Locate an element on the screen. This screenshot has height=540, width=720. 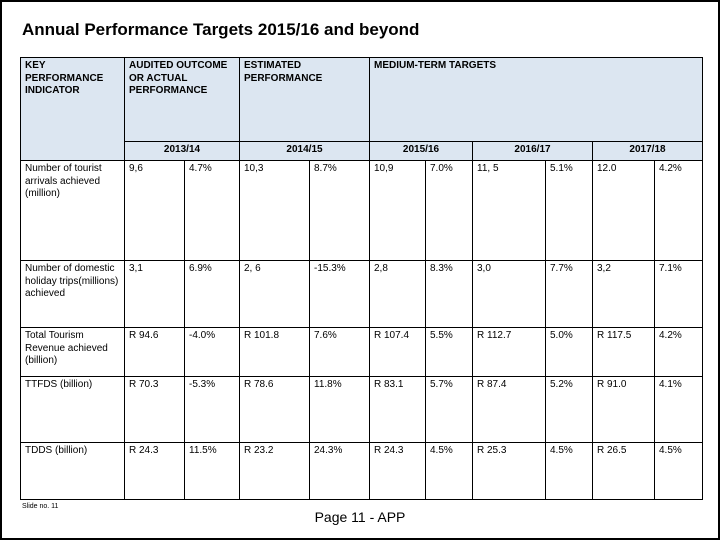
header-year-2015-16: 2015/16 is located at coordinates (421, 151).